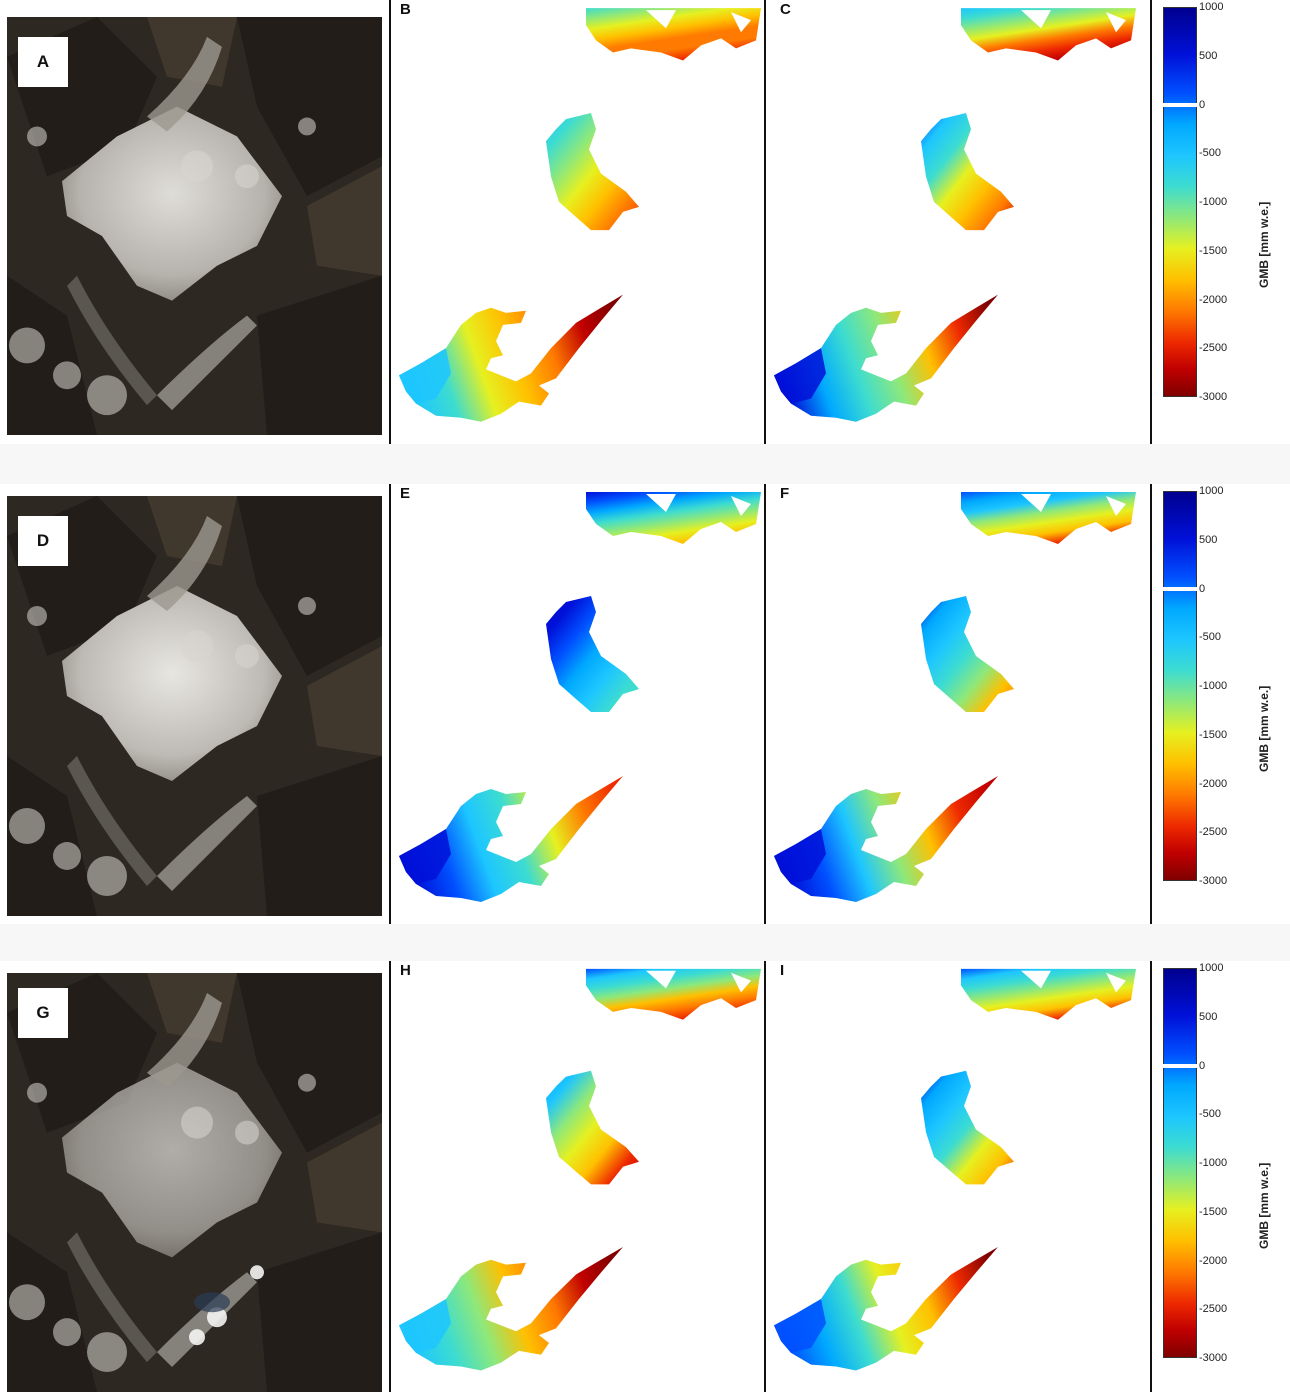  I want to click on panel-label-e: E, so click(405, 493).